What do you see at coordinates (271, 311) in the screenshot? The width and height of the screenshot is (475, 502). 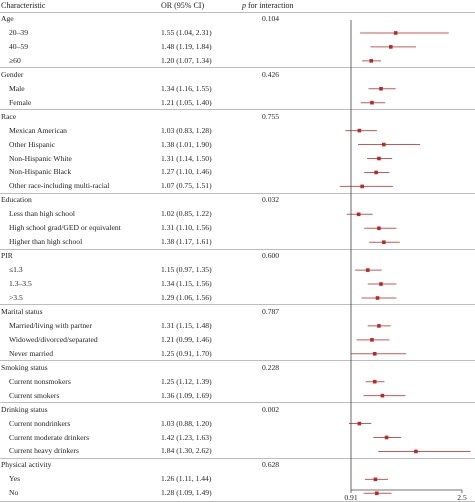 I see `p-interaction-value: 0.787` at bounding box center [271, 311].